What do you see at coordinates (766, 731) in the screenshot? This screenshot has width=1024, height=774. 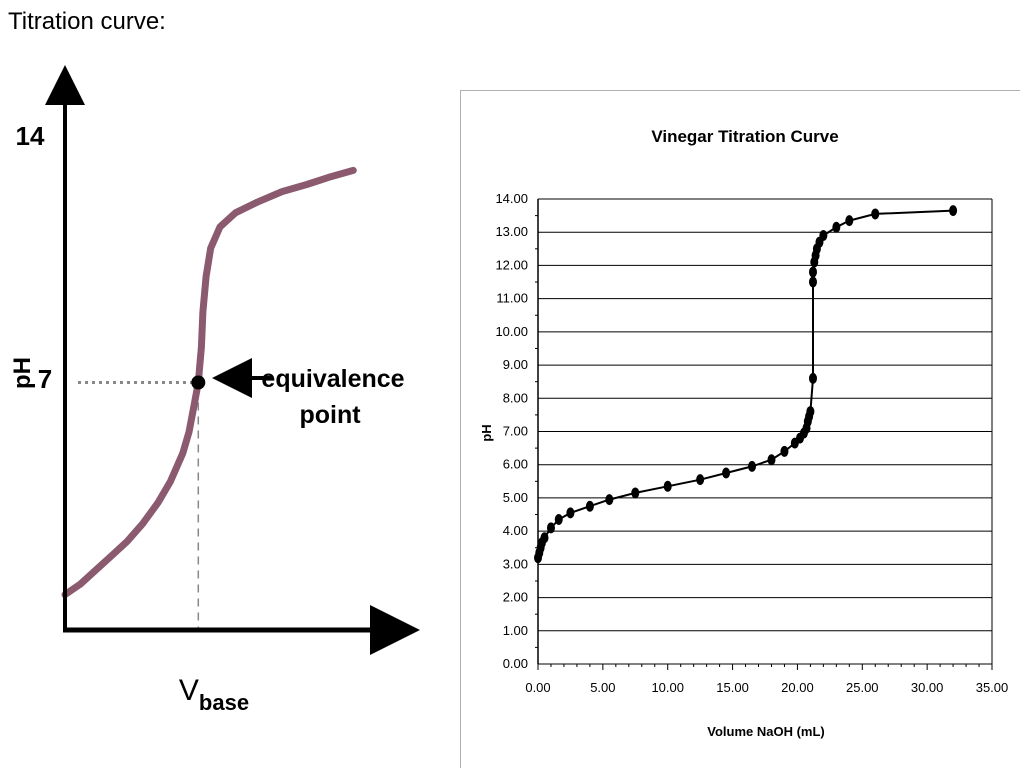 I see `x-axis-title: Volume NaOH (mL)` at bounding box center [766, 731].